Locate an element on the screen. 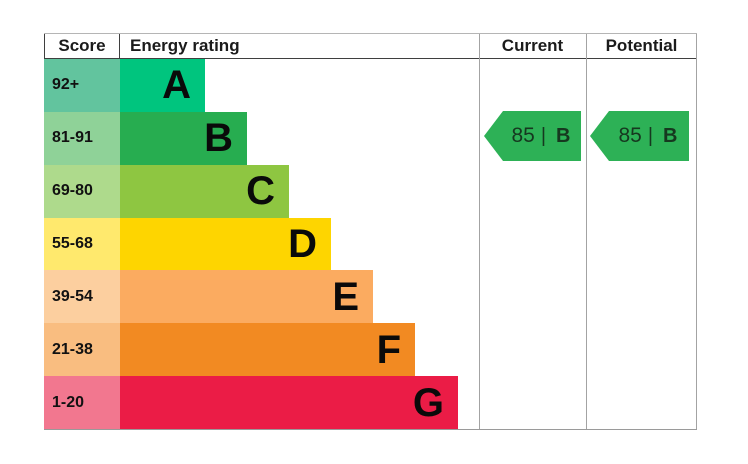 The height and width of the screenshot is (464, 748). band-row-e: 39-54 E is located at coordinates (370, 297).